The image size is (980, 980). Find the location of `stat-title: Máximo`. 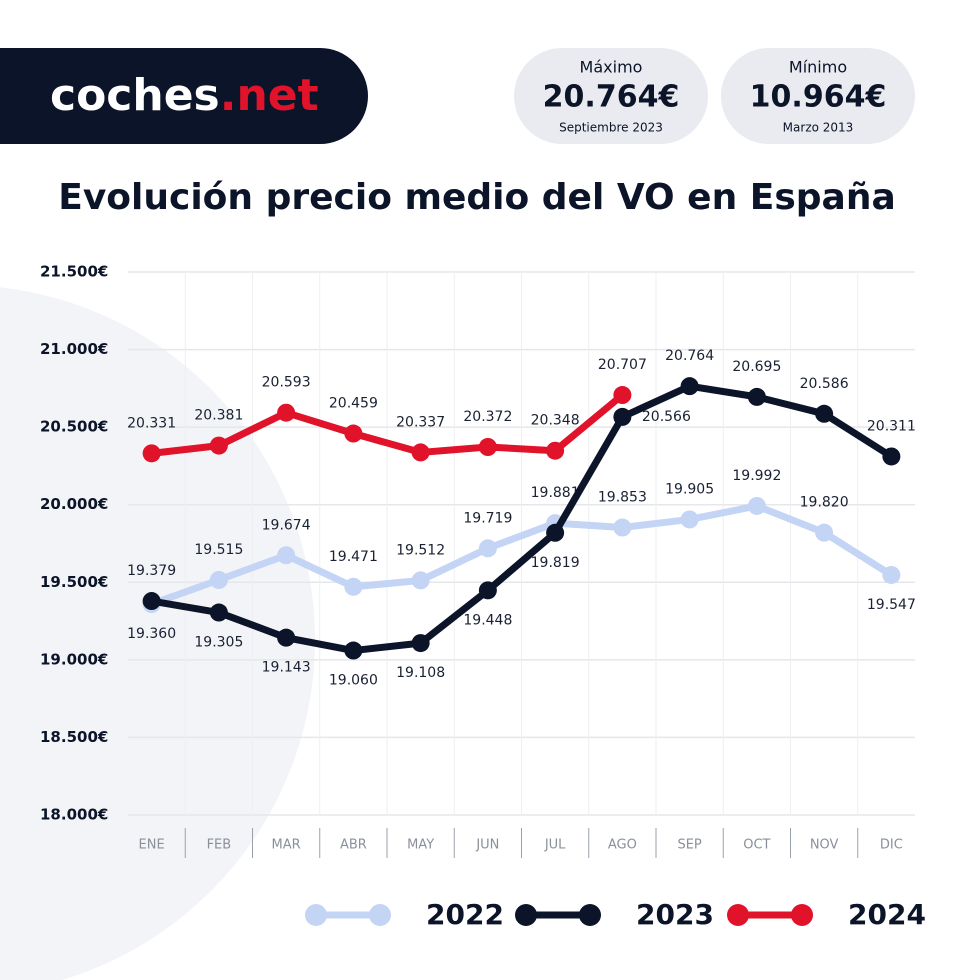

stat-title: Máximo is located at coordinates (611, 67).